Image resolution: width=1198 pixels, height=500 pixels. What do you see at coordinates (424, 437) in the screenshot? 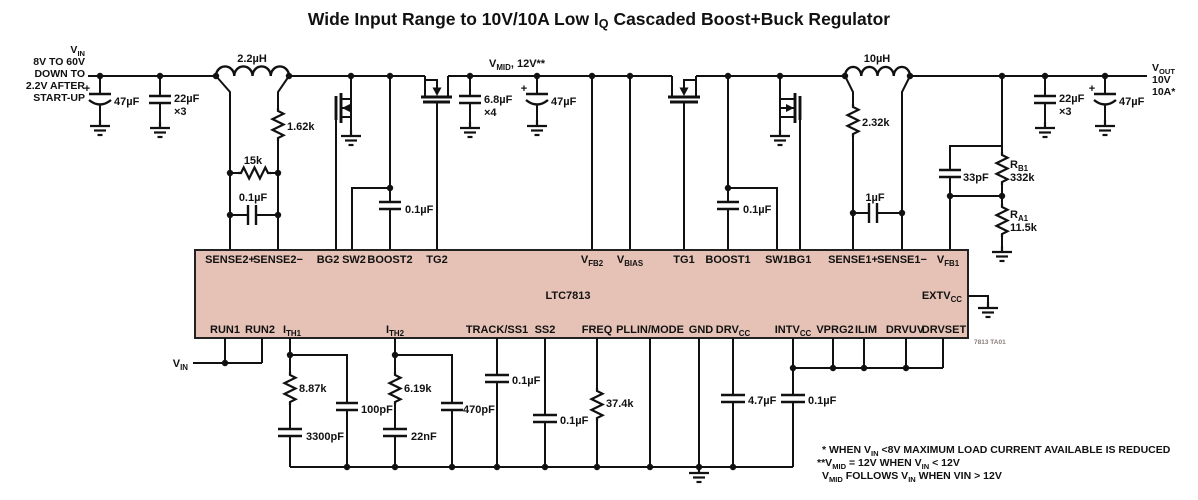
I see `ith2-cap-value: 22nF` at bounding box center [424, 437].